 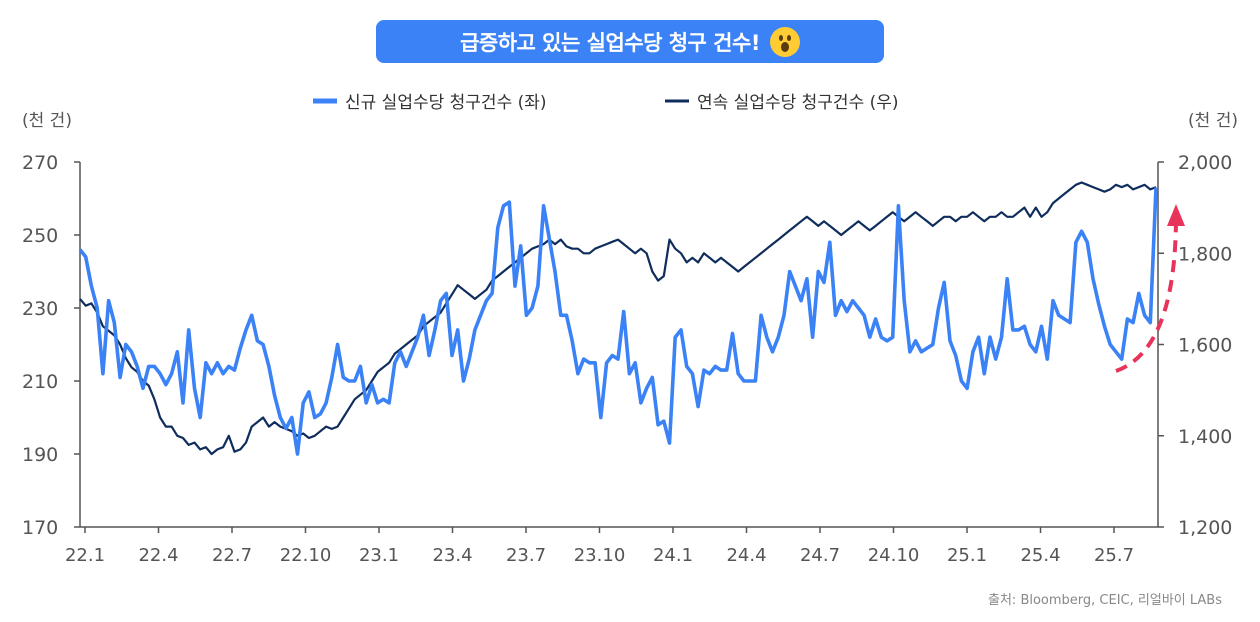 What do you see at coordinates (379, 555) in the screenshot?
I see `x-tick-label: 23.1` at bounding box center [379, 555].